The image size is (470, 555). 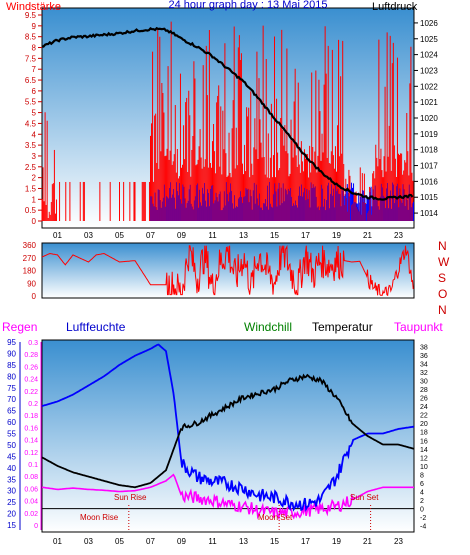 What do you see at coordinates (31, 489) in the screenshot?
I see `rain-tick-label: 0.06` at bounding box center [31, 489].